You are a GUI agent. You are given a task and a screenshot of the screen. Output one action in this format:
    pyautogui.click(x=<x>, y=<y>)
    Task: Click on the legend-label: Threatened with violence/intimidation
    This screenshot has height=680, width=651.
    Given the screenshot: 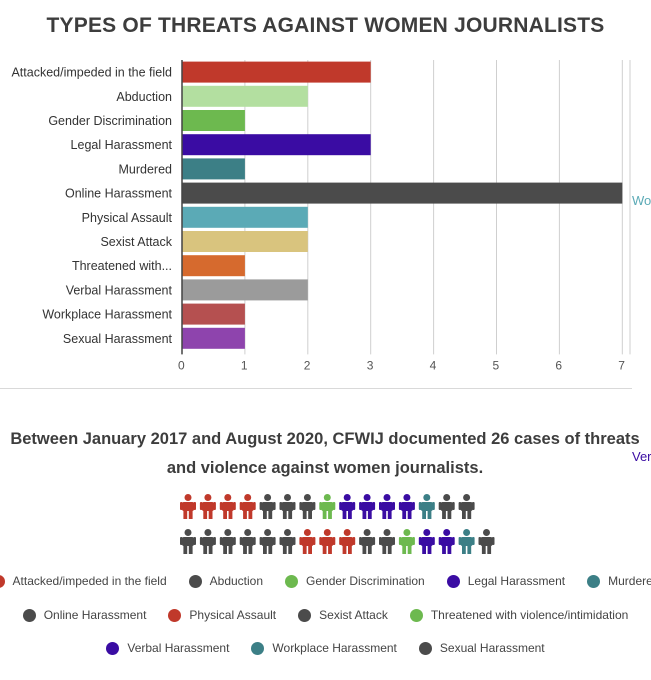 What is the action you would take?
    pyautogui.click(x=529, y=615)
    